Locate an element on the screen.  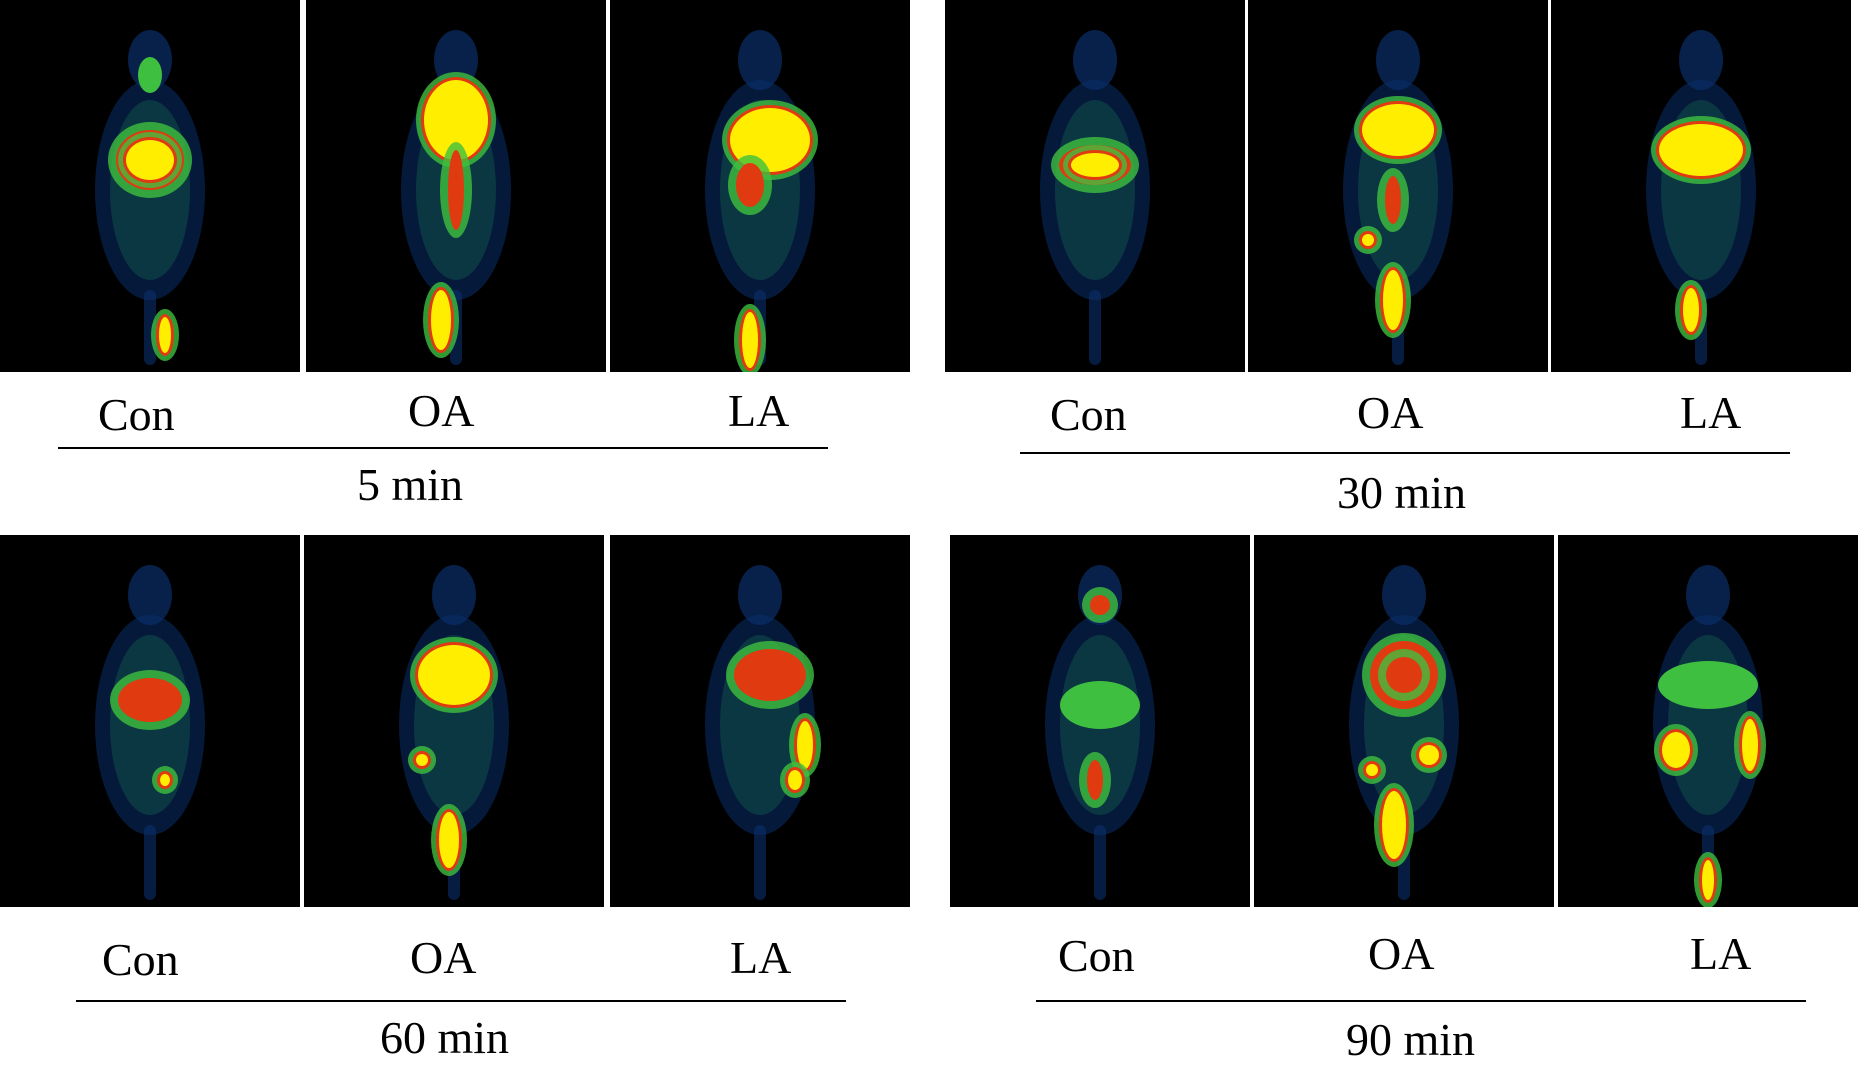
pet-image-oa-90min is located at coordinates (1404, 721).